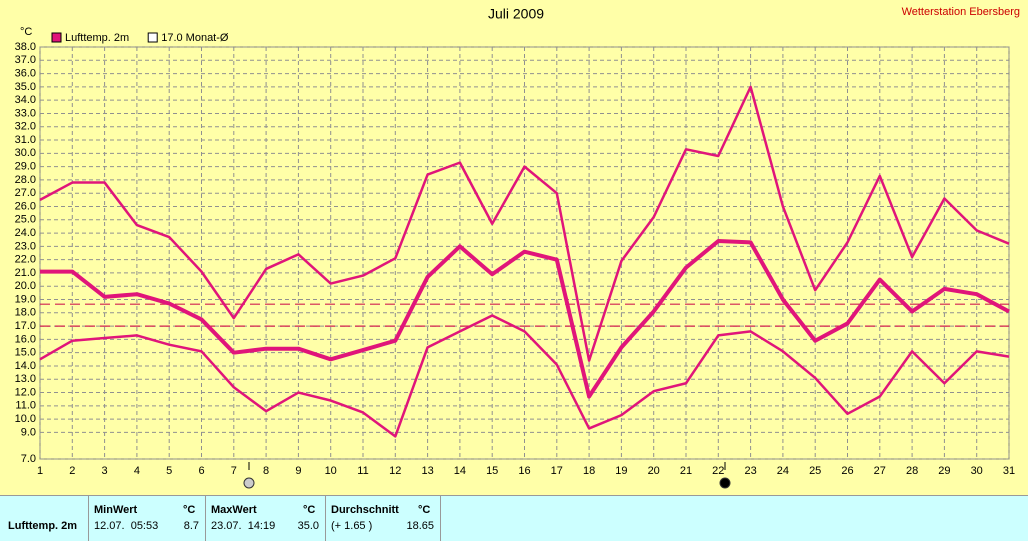 This screenshot has width=1028, height=541. What do you see at coordinates (25, 193) in the screenshot?
I see `y-tick-label: 27.0` at bounding box center [25, 193].